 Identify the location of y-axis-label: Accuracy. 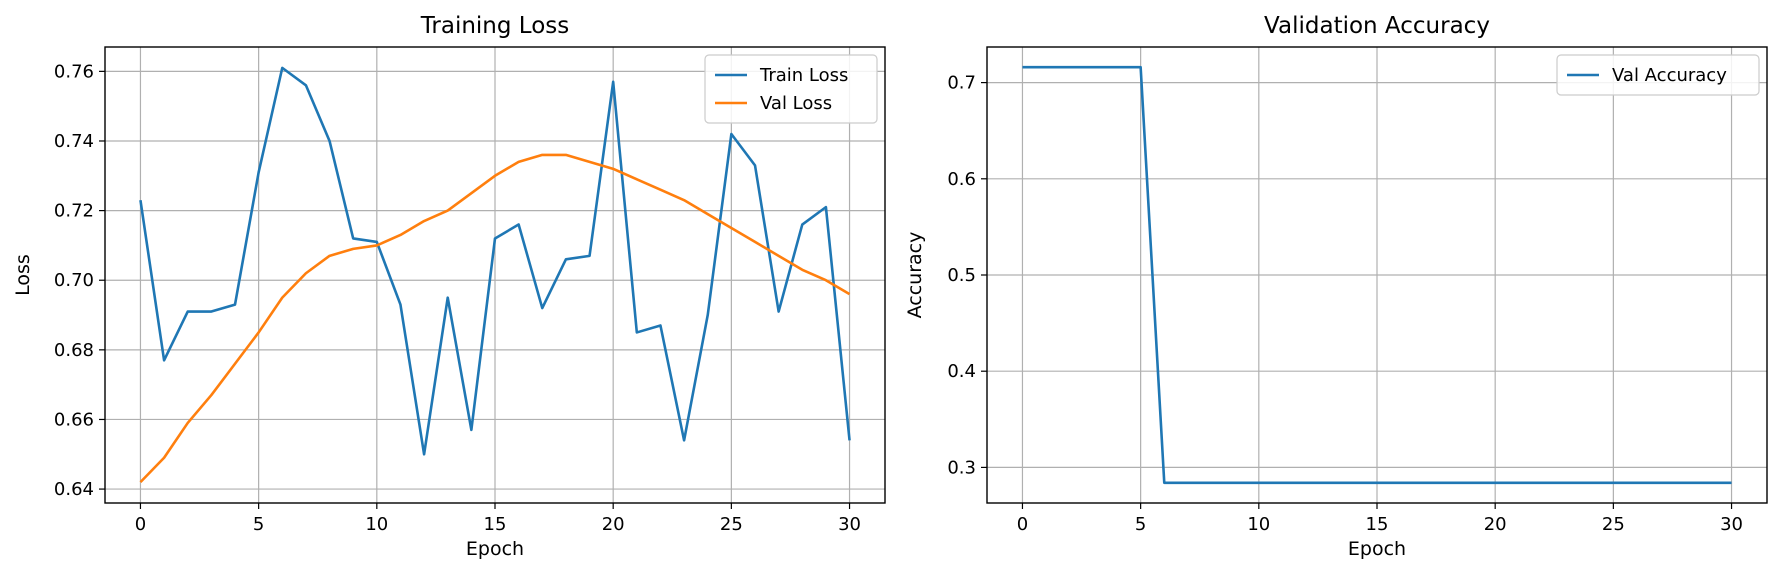
(915, 275).